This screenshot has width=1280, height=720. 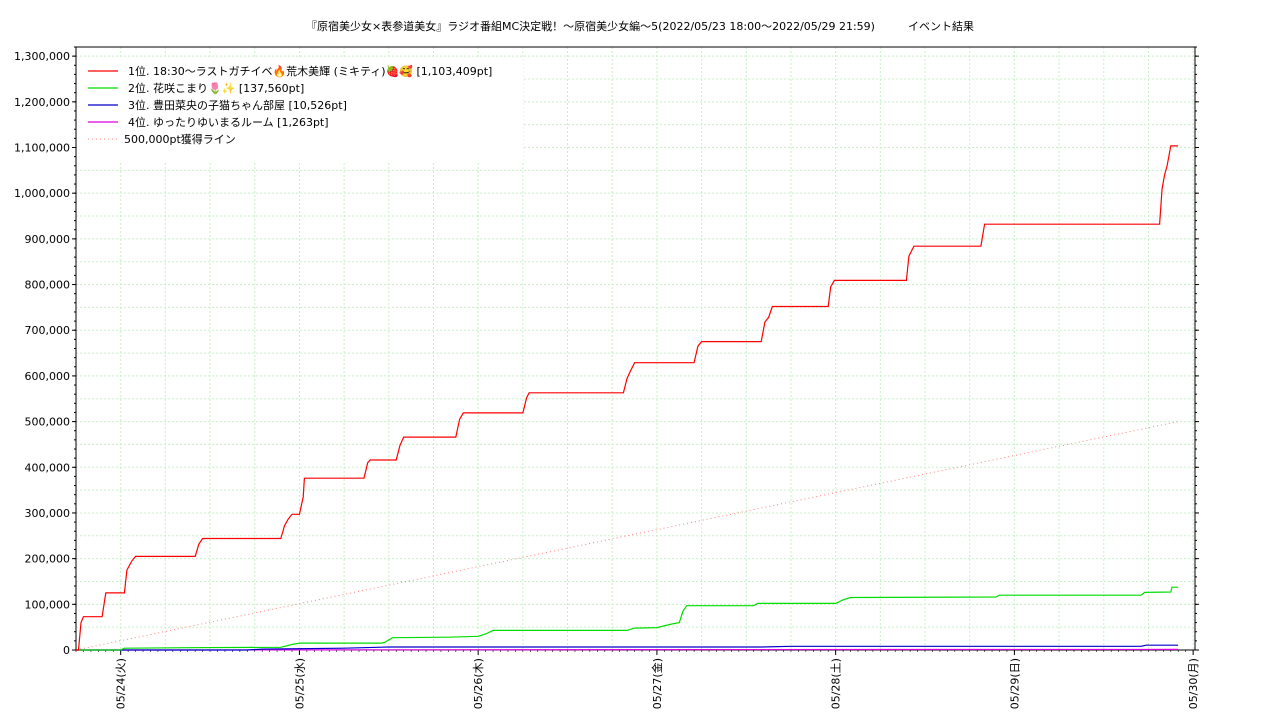 What do you see at coordinates (42, 193) in the screenshot?
I see `y-tick-label: 1,000,000` at bounding box center [42, 193].